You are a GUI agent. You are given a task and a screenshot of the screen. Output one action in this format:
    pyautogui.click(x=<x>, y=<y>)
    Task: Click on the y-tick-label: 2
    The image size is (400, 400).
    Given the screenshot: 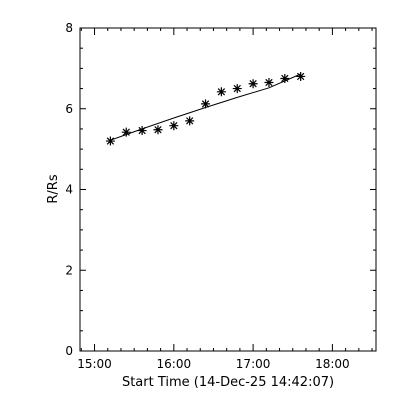 What is the action you would take?
    pyautogui.click(x=69, y=270)
    